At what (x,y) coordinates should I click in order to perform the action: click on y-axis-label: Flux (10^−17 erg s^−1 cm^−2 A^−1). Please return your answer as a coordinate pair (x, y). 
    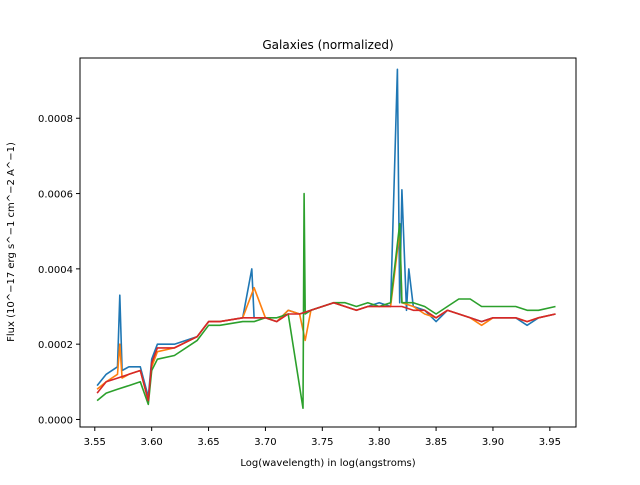
    Looking at the image, I should click on (11, 242).